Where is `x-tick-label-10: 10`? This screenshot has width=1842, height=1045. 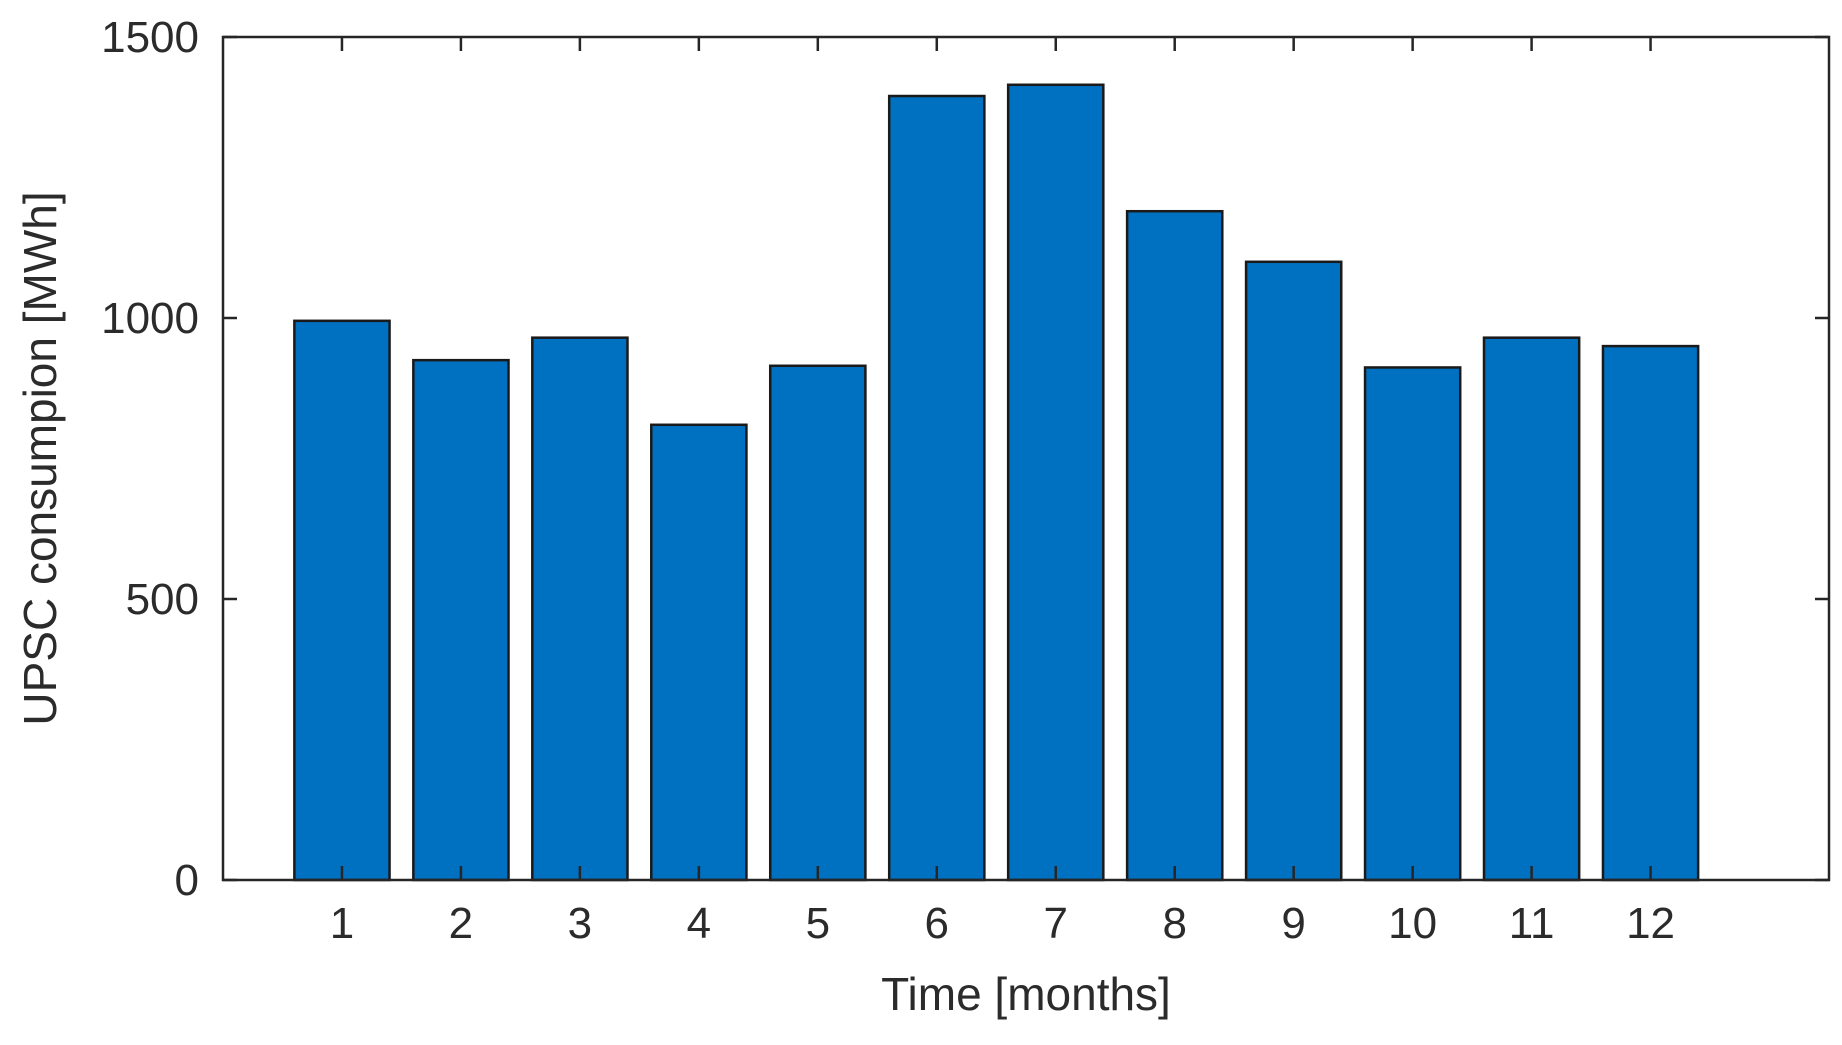 x-tick-label-10: 10 is located at coordinates (1412, 923).